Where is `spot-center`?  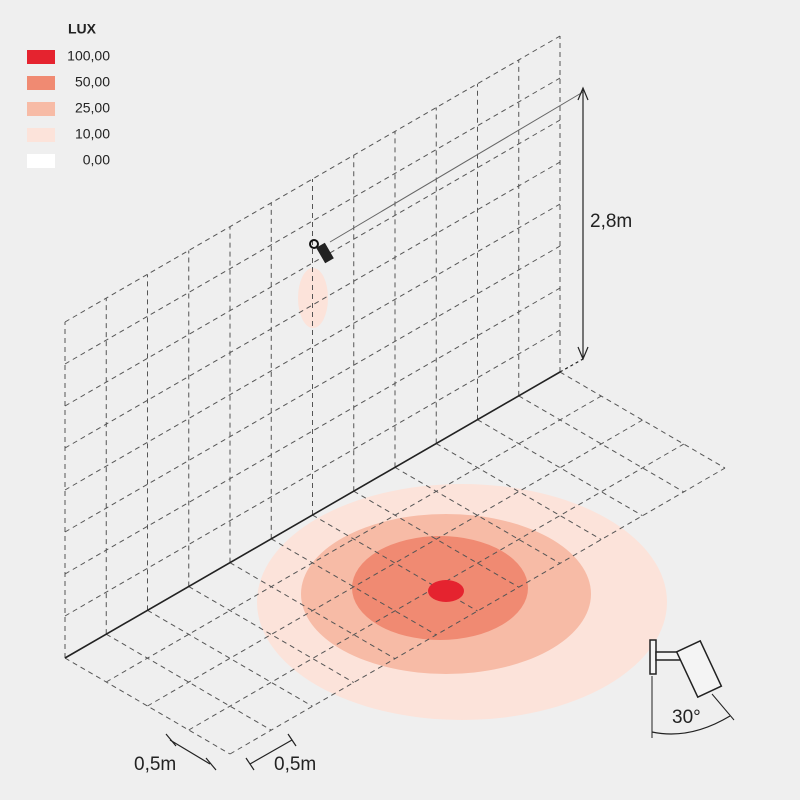
spot-center is located at coordinates (446, 591).